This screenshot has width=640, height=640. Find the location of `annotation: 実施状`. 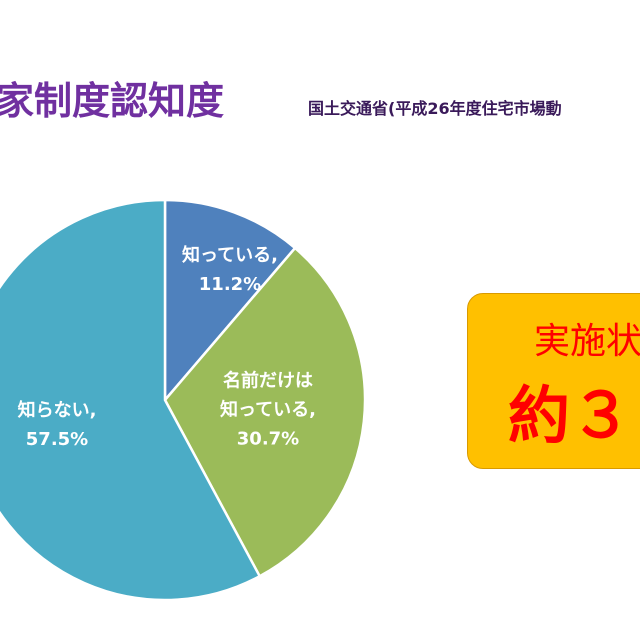

annotation: 実施状 is located at coordinates (587, 341).